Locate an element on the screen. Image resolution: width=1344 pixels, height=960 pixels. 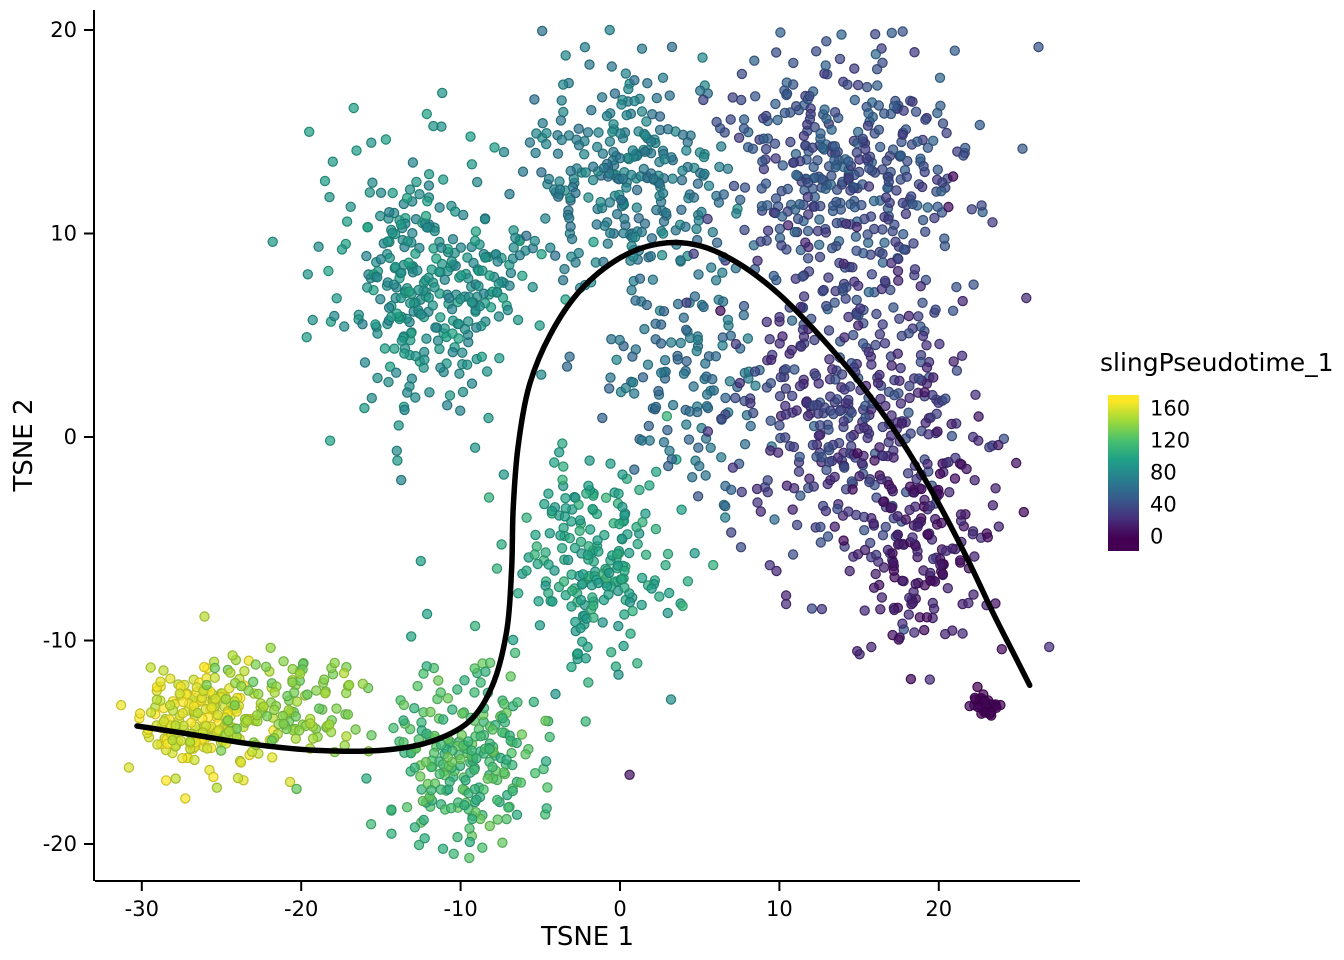
legend: slingPseudotime_1 160 120 80 40 0 is located at coordinates (1222, 471).